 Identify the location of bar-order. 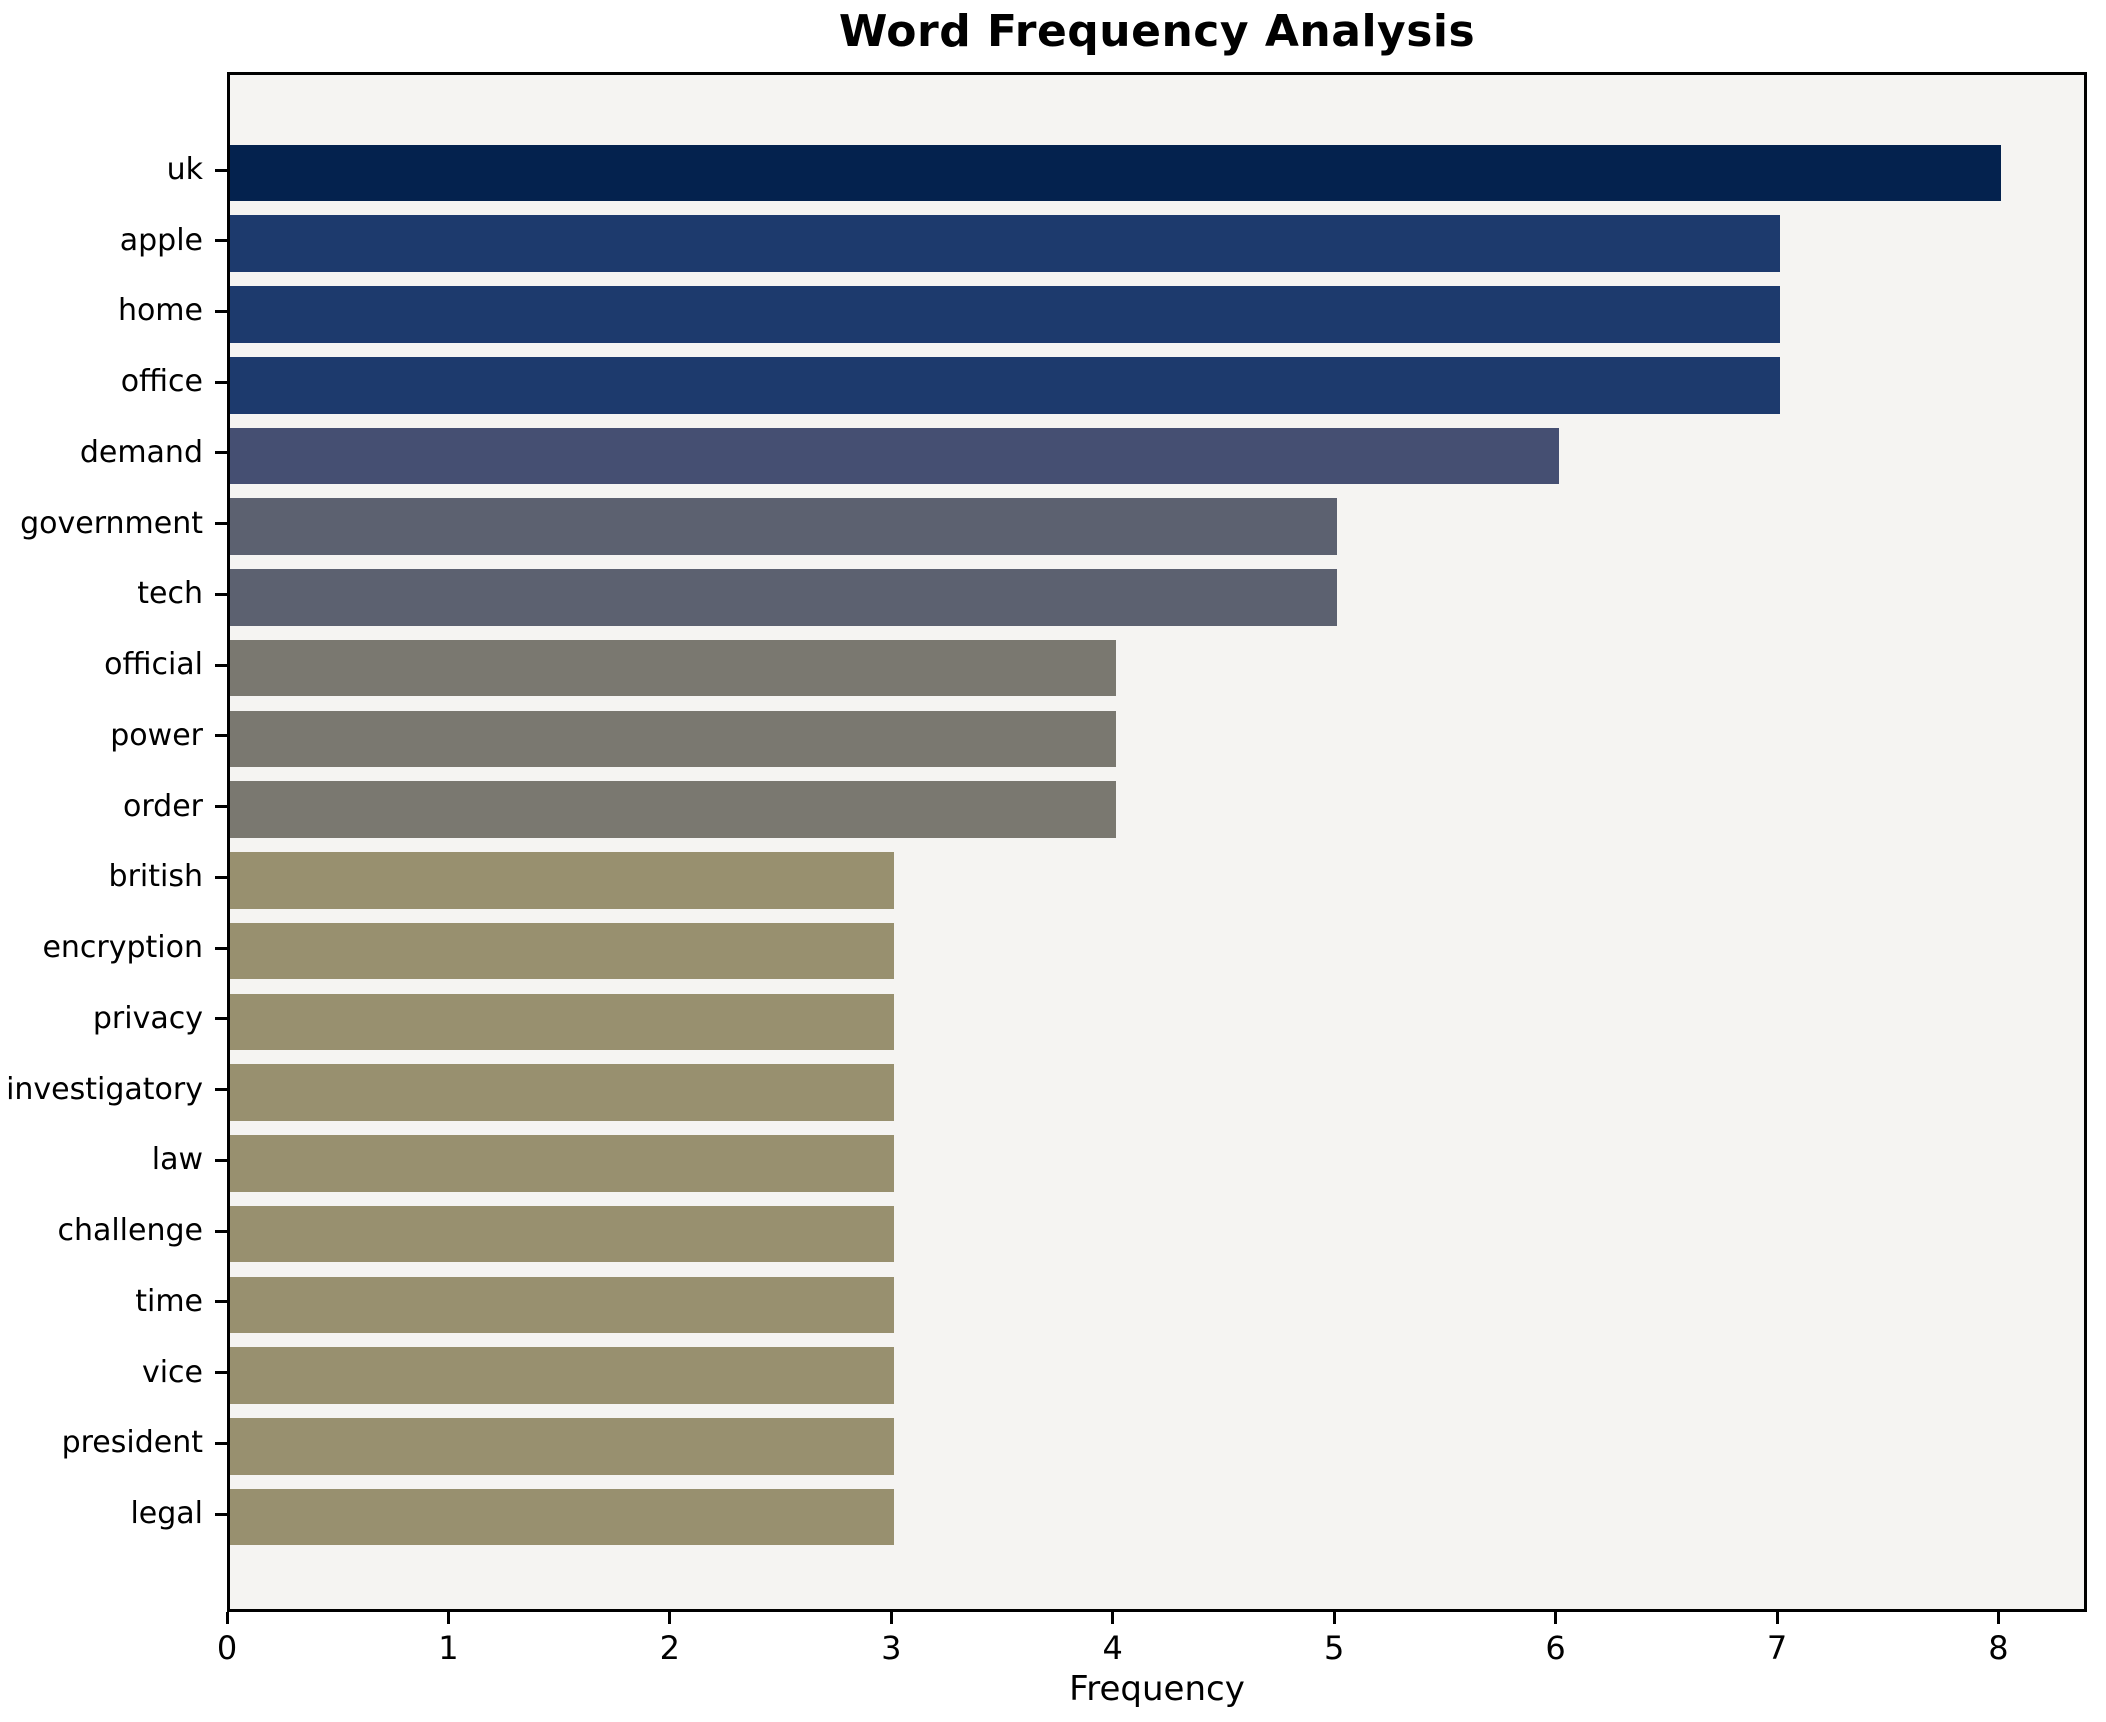
(673, 809).